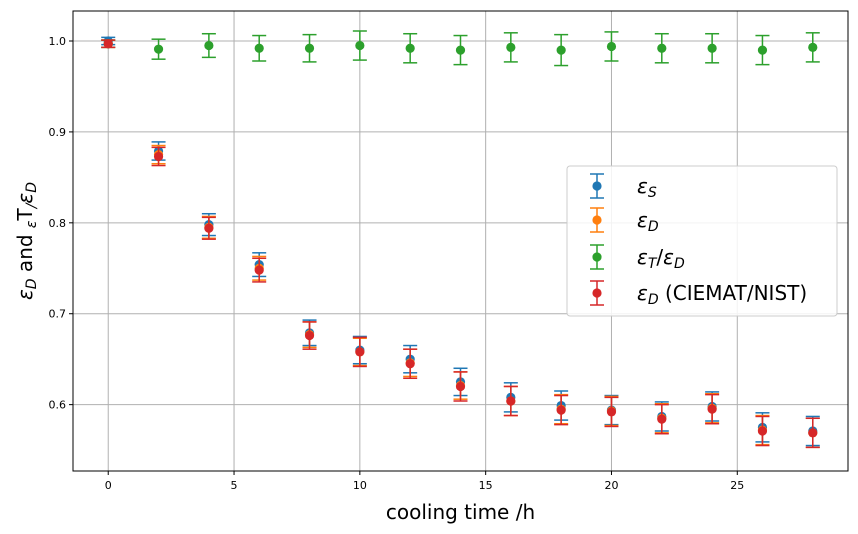 The height and width of the screenshot is (534, 858). I want to click on legend-entry-3: εT/εD, so click(637, 258).